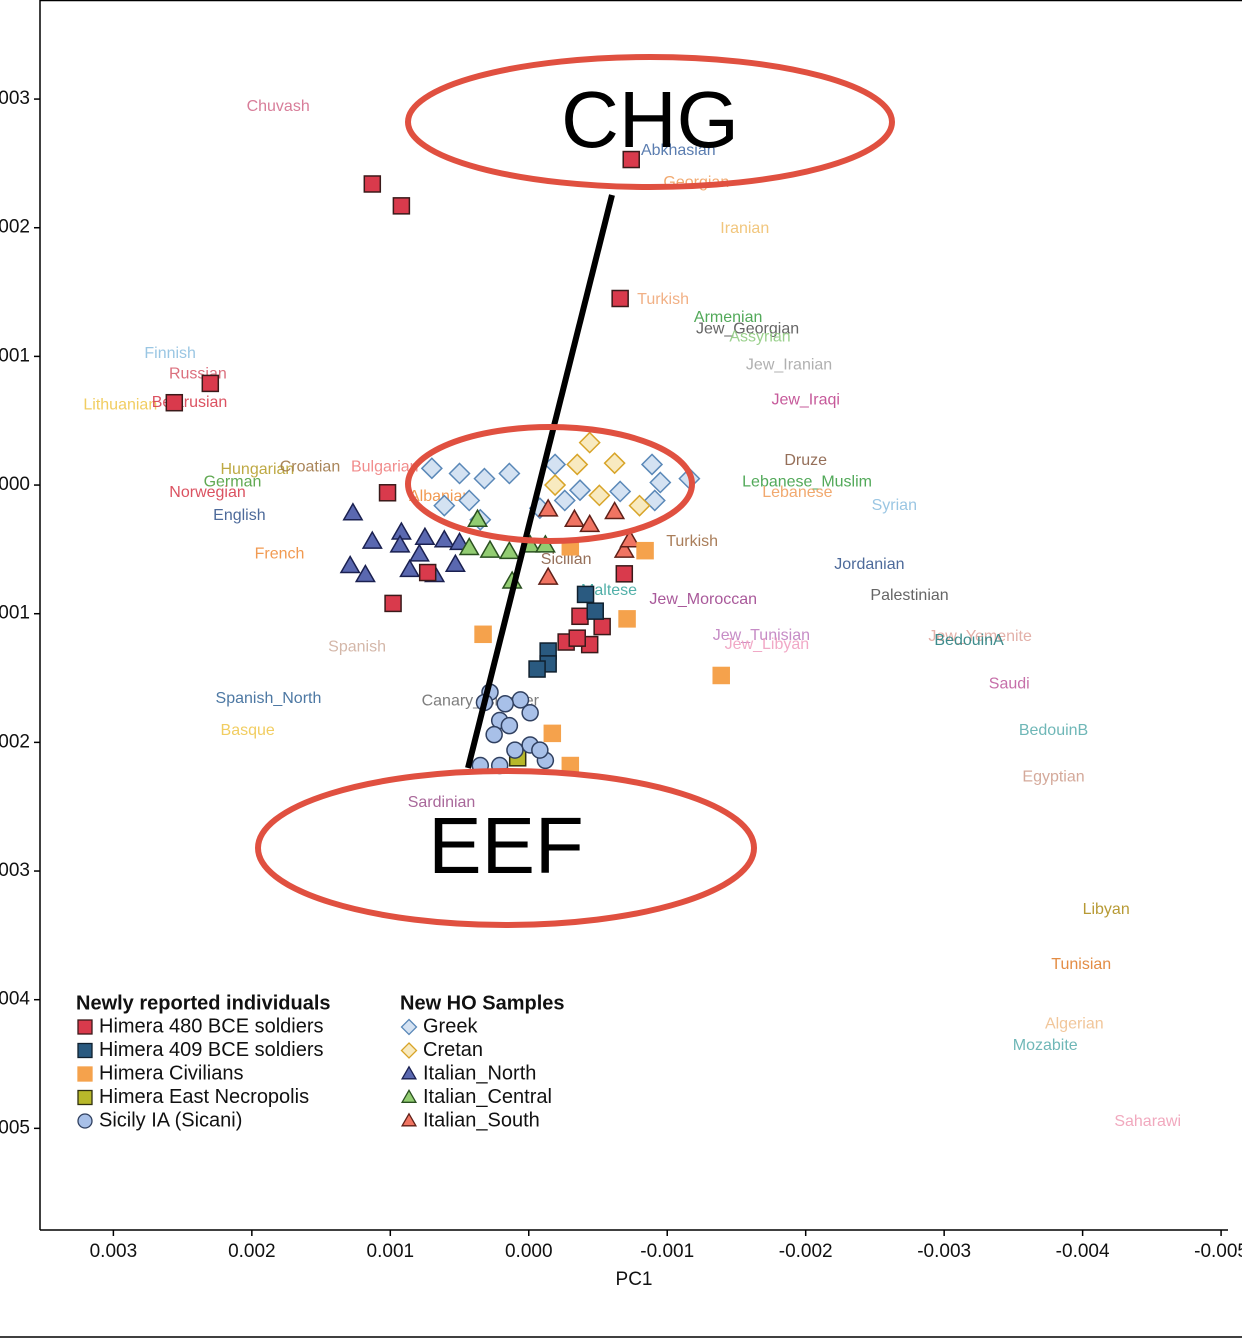 This screenshot has width=1242, height=1339. I want to click on population-label: Lebanese, so click(797, 492).